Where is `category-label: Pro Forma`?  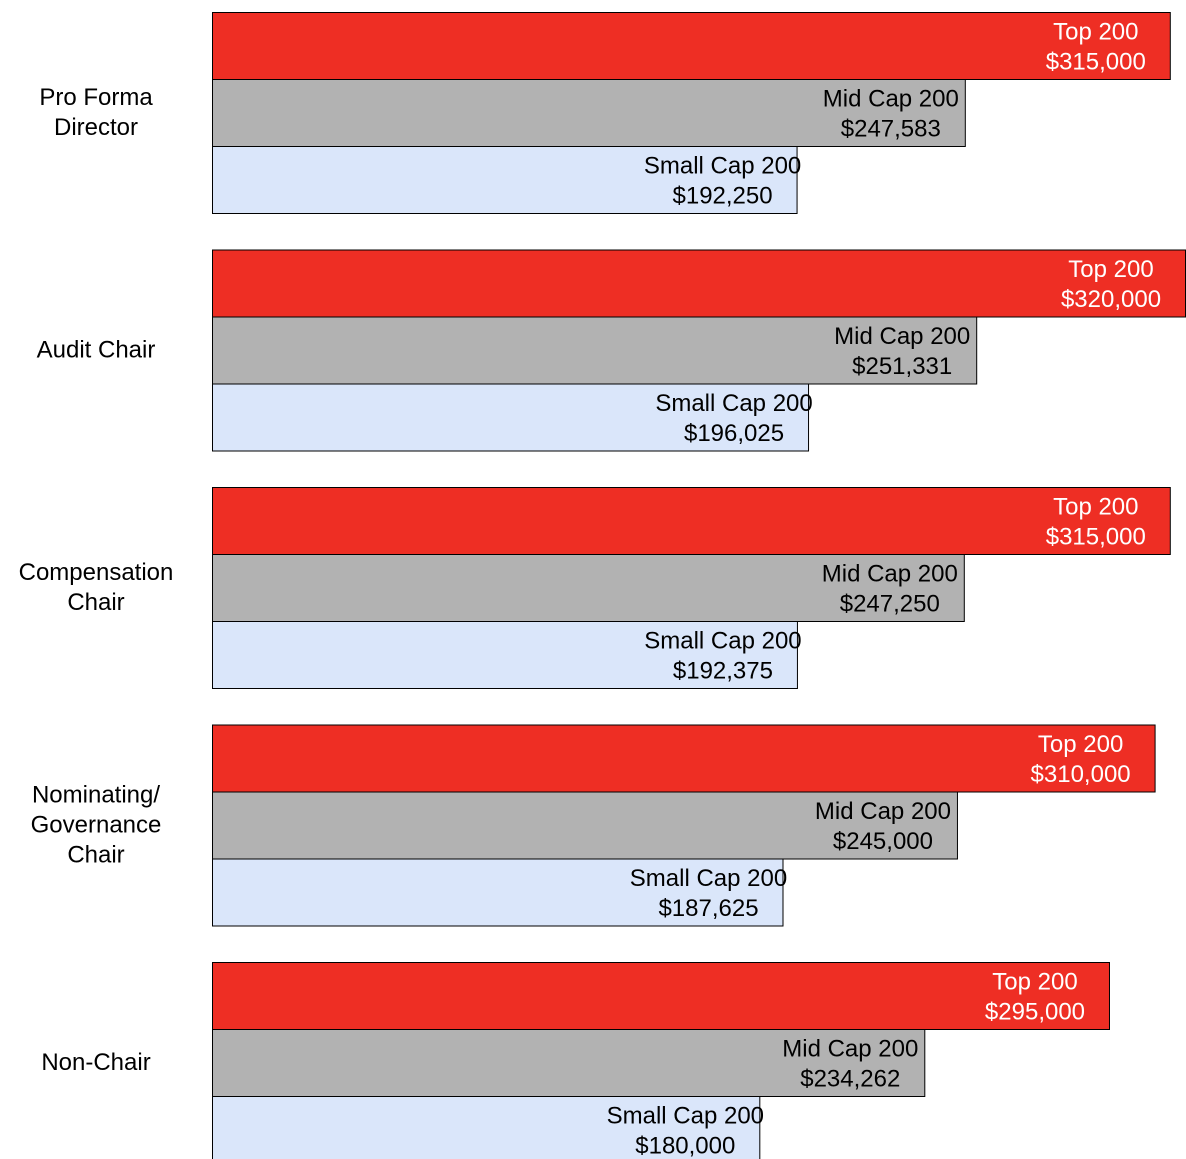
category-label: Pro Forma is located at coordinates (96, 97).